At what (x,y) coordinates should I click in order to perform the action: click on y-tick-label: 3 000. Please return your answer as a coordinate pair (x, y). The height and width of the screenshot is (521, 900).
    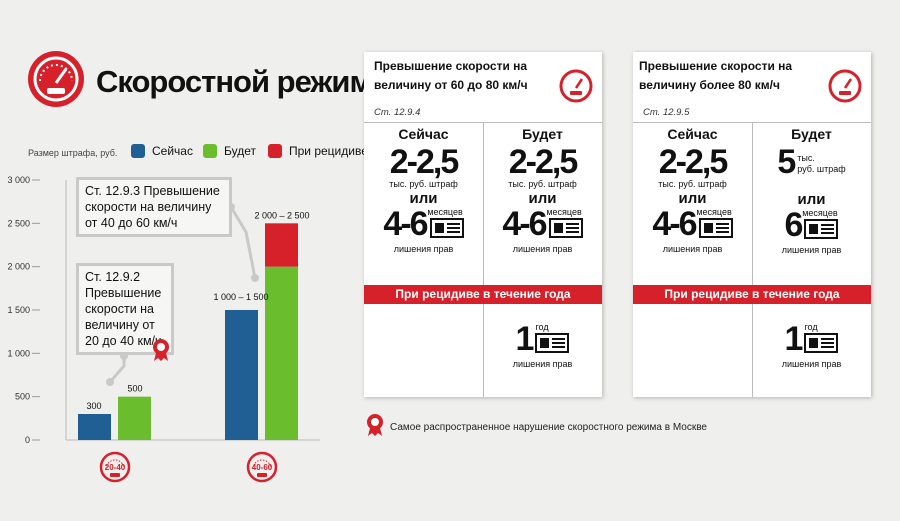
    Looking at the image, I should click on (18, 180).